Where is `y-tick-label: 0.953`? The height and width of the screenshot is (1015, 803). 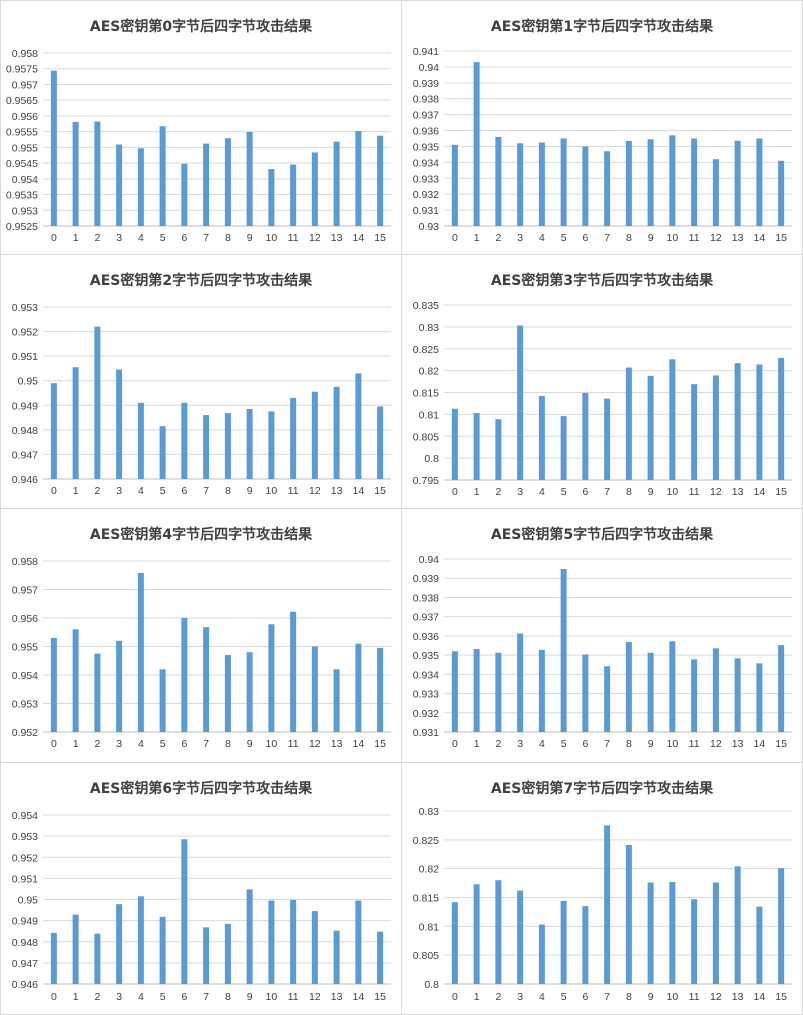 y-tick-label: 0.953 is located at coordinates (25, 308).